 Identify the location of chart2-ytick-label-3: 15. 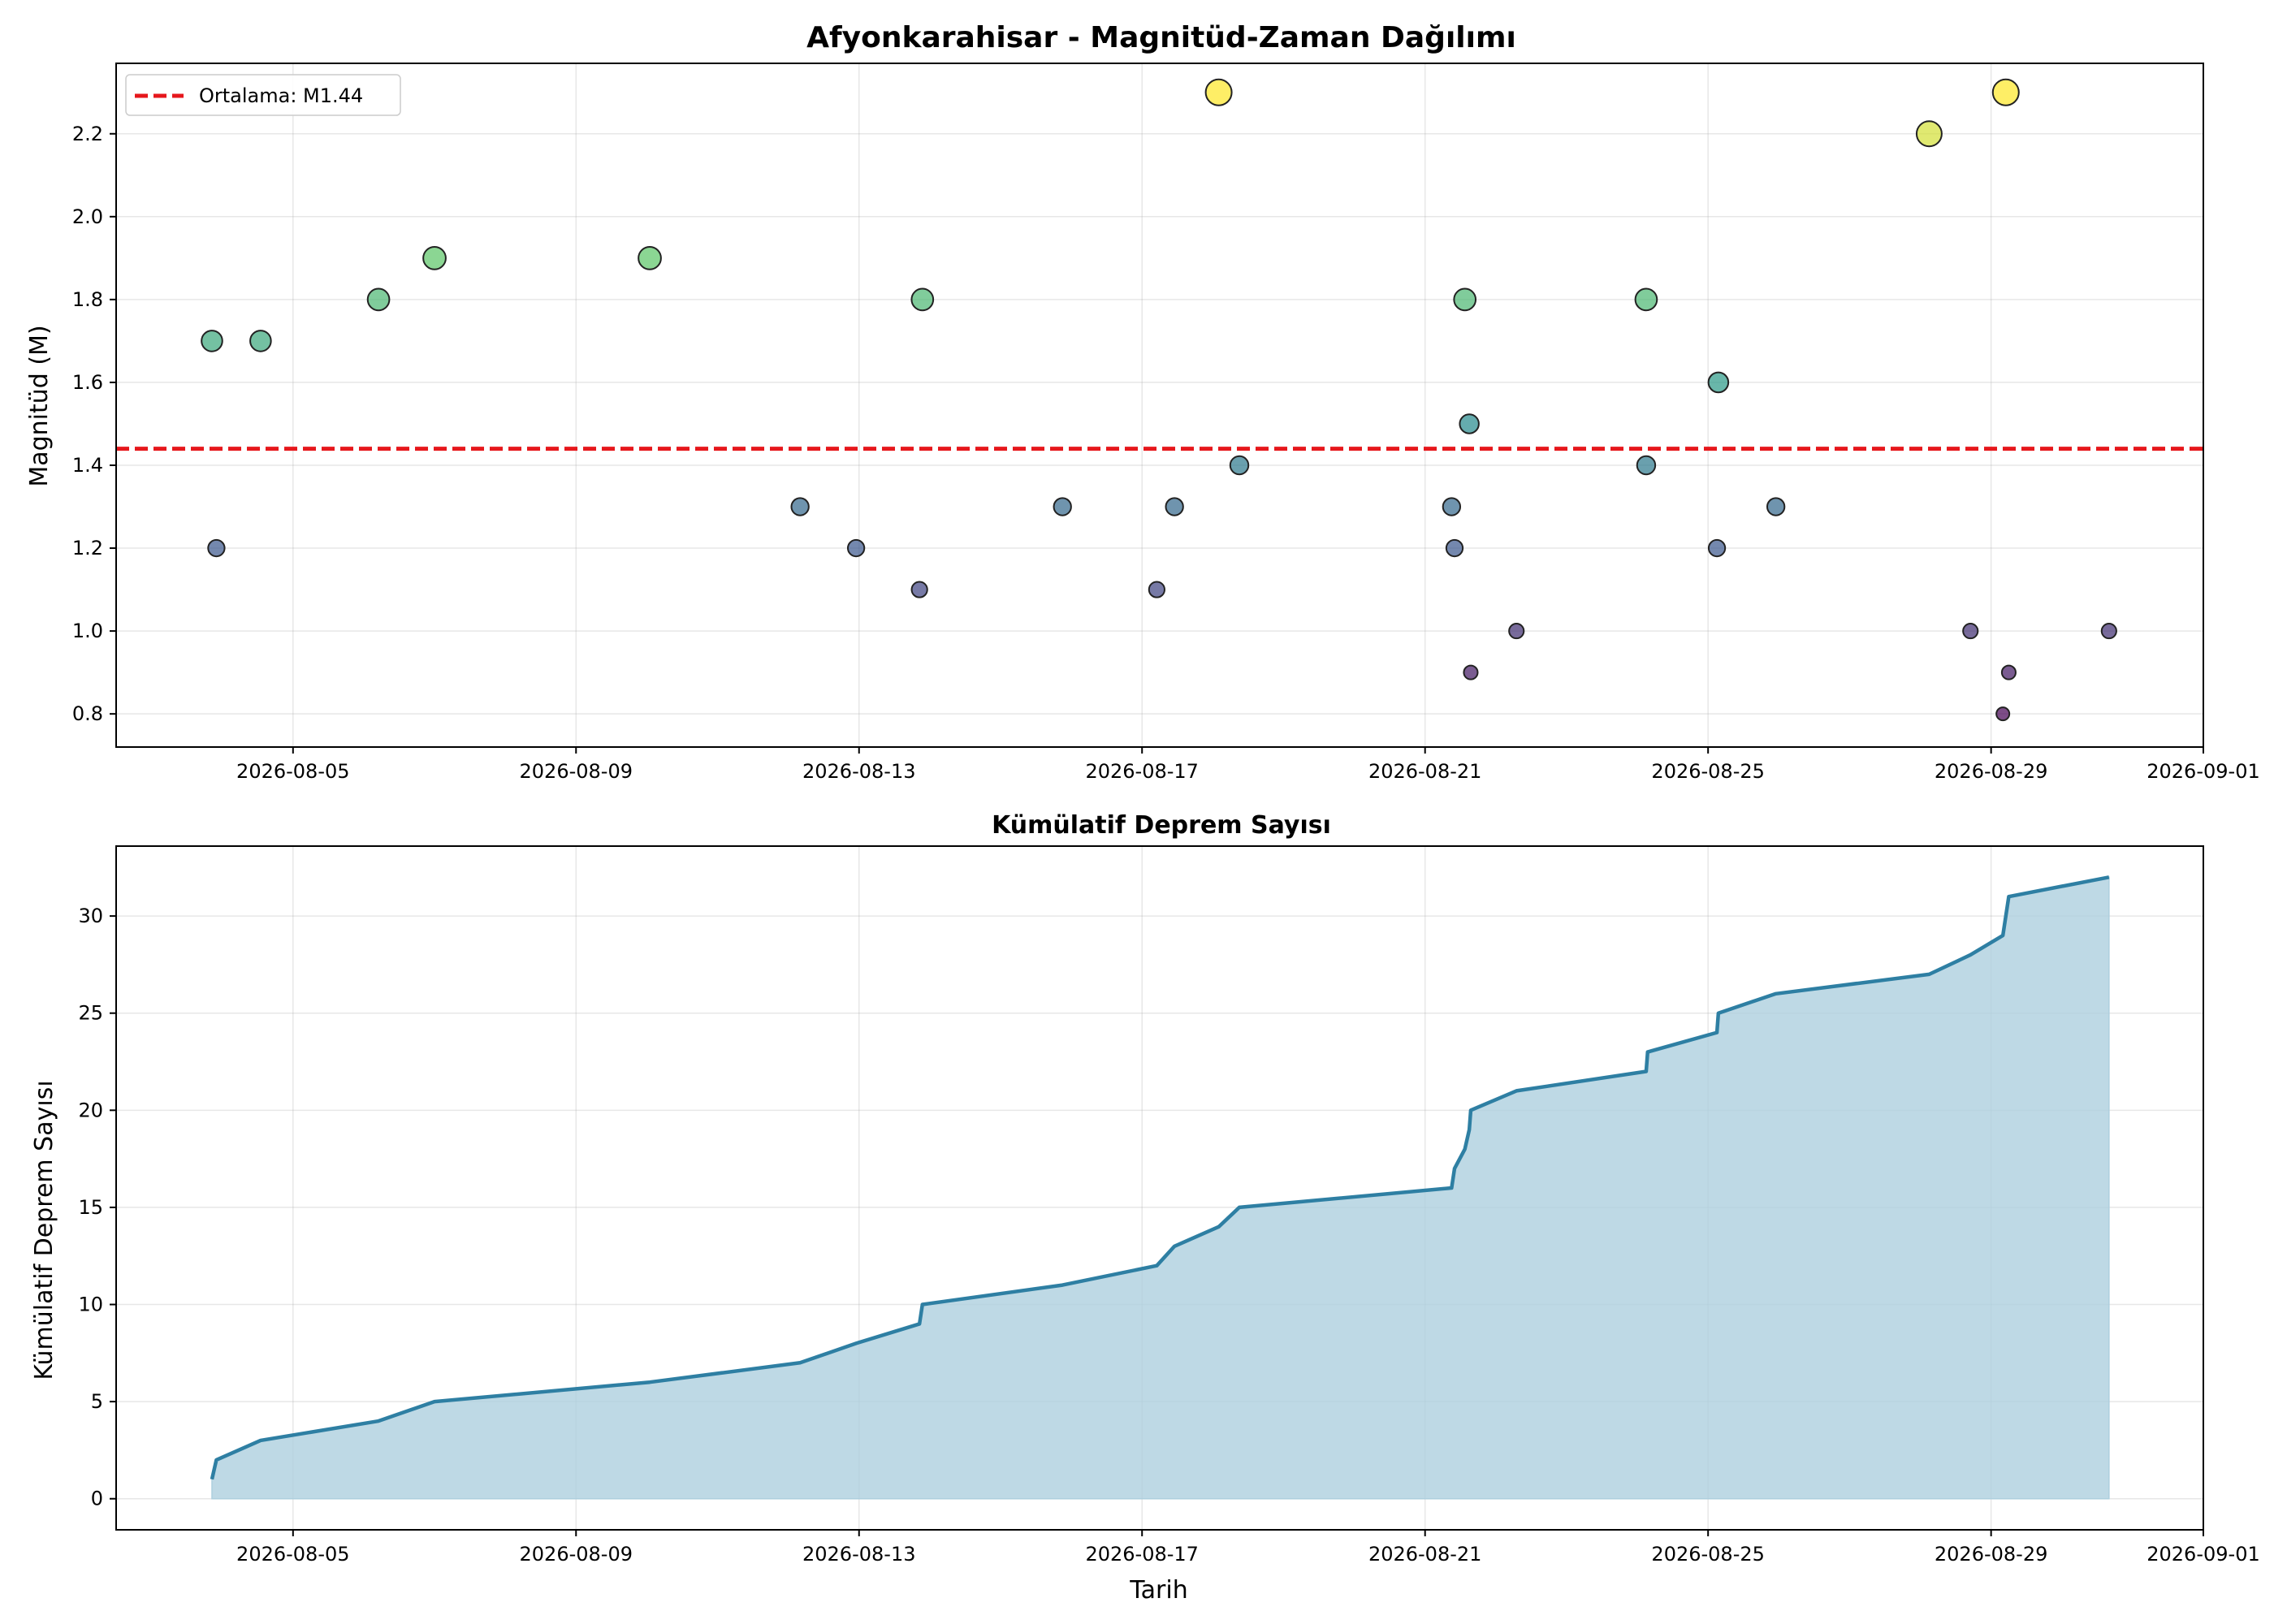
(90, 1207).